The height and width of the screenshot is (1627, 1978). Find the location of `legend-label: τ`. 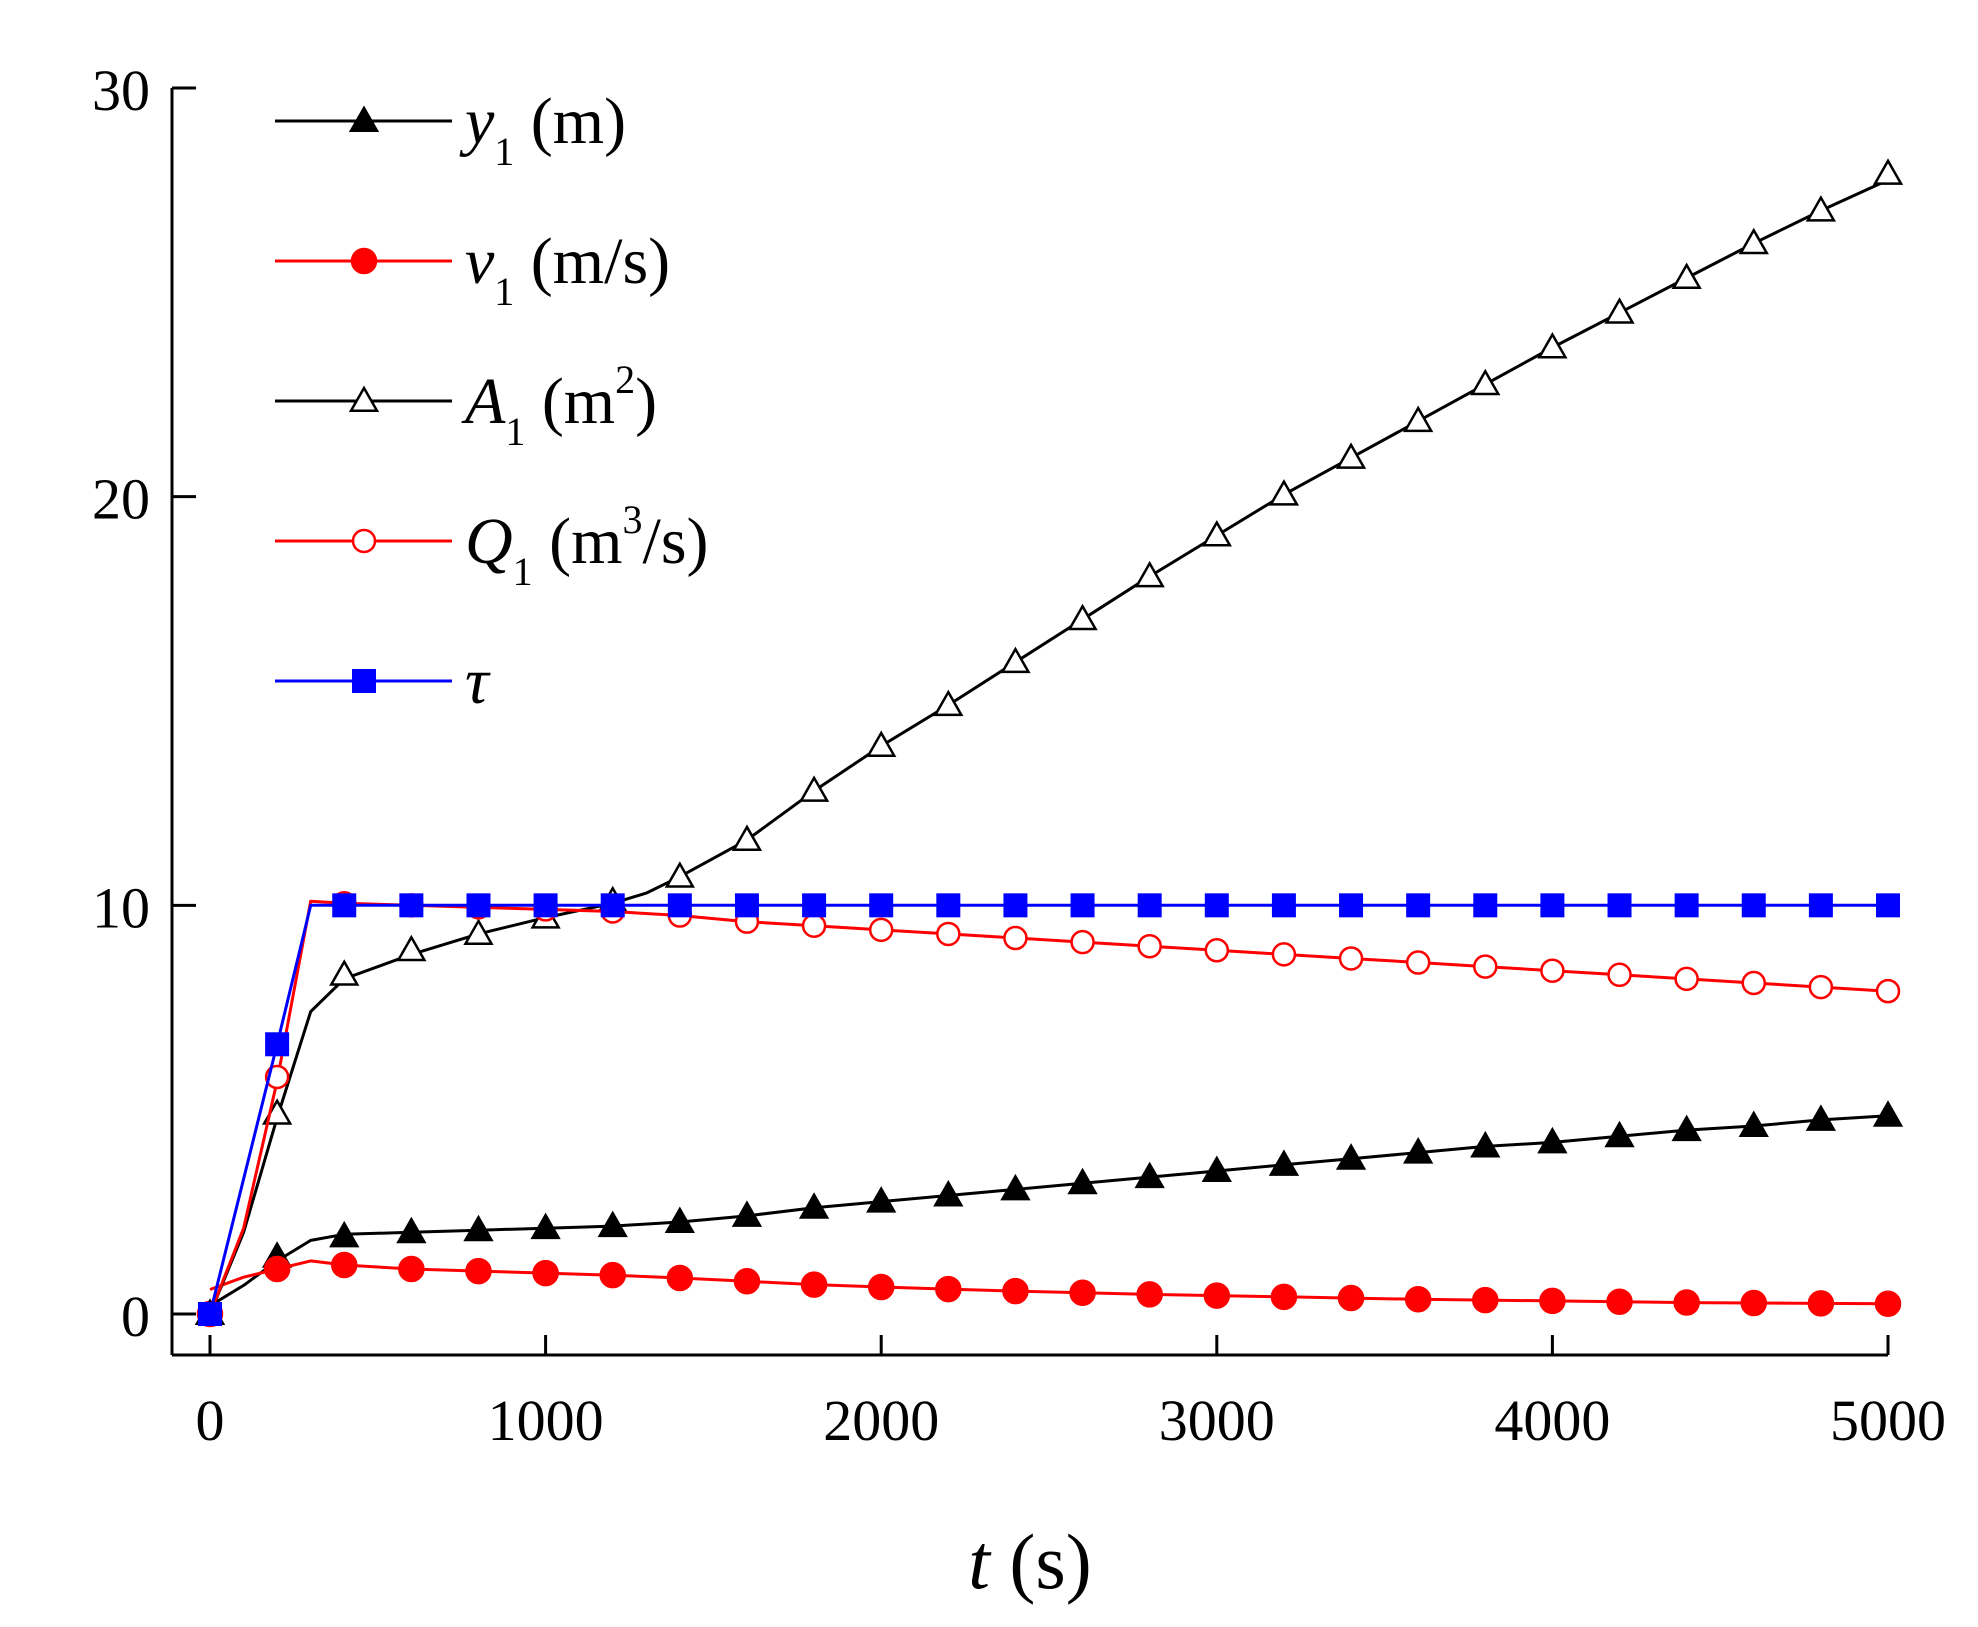

legend-label: τ is located at coordinates (478, 681).